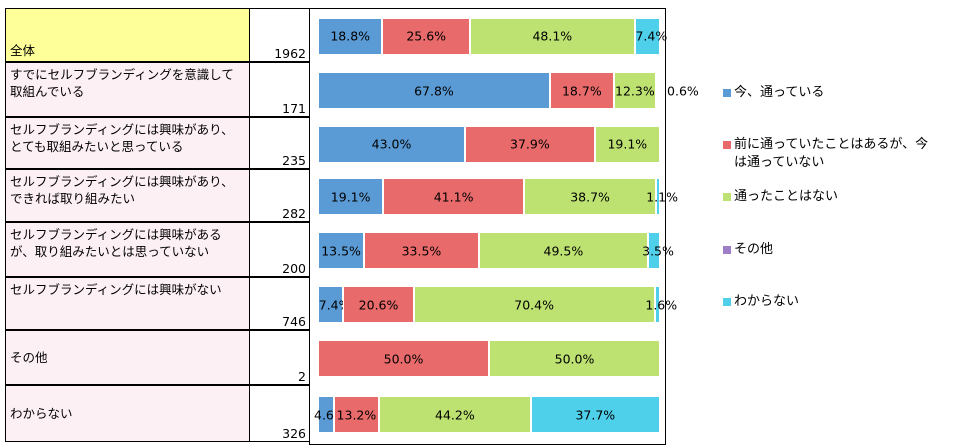 This screenshot has width=955, height=446. I want to click on category-label-text: セルフブランディングには興味があり、 とても取組みたいと思っている, so click(127, 138).